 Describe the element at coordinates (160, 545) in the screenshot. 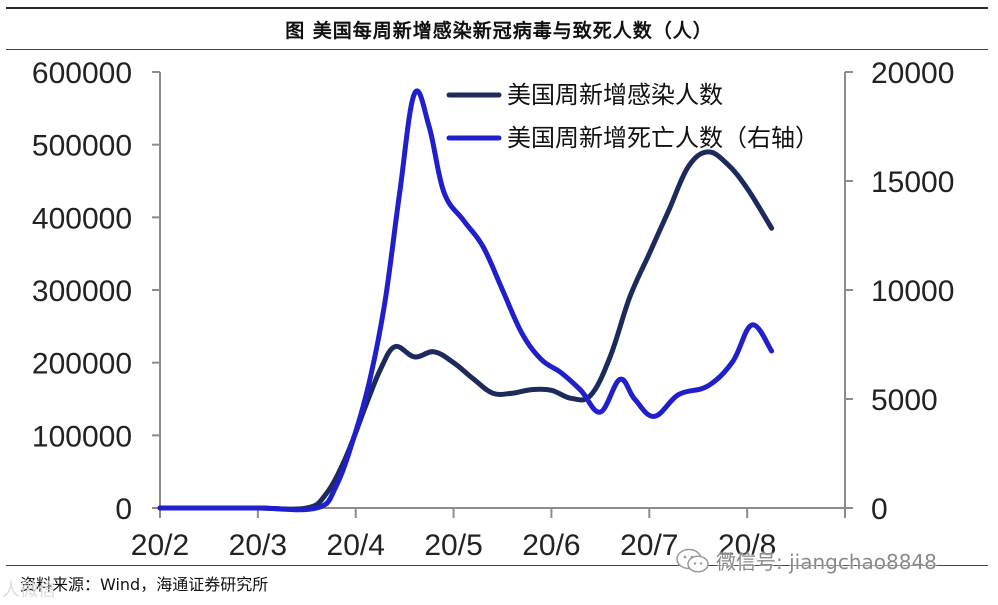

I see `x-axis-tick-label: 20/2` at that location.